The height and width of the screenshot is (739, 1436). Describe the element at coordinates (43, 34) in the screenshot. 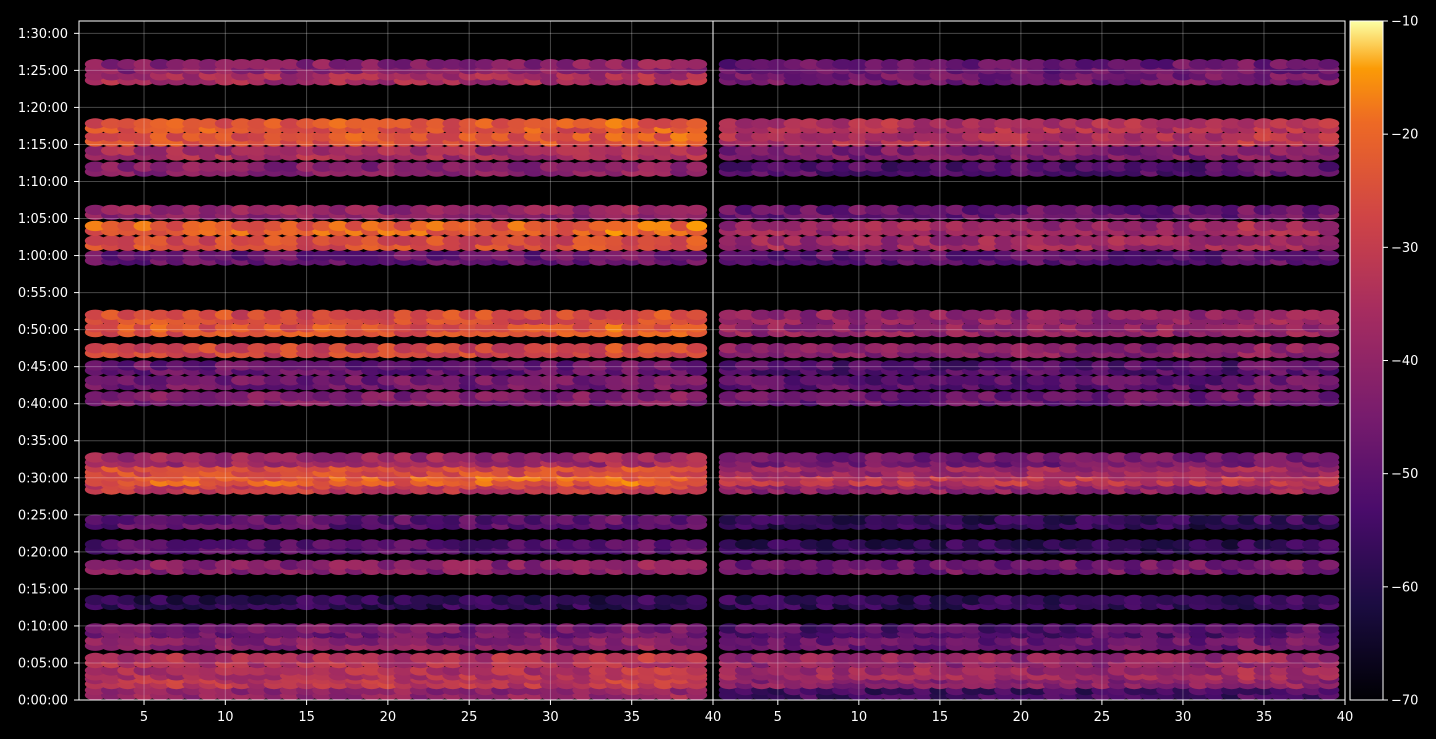

I see `y-tick-label: 1:30:00` at that location.